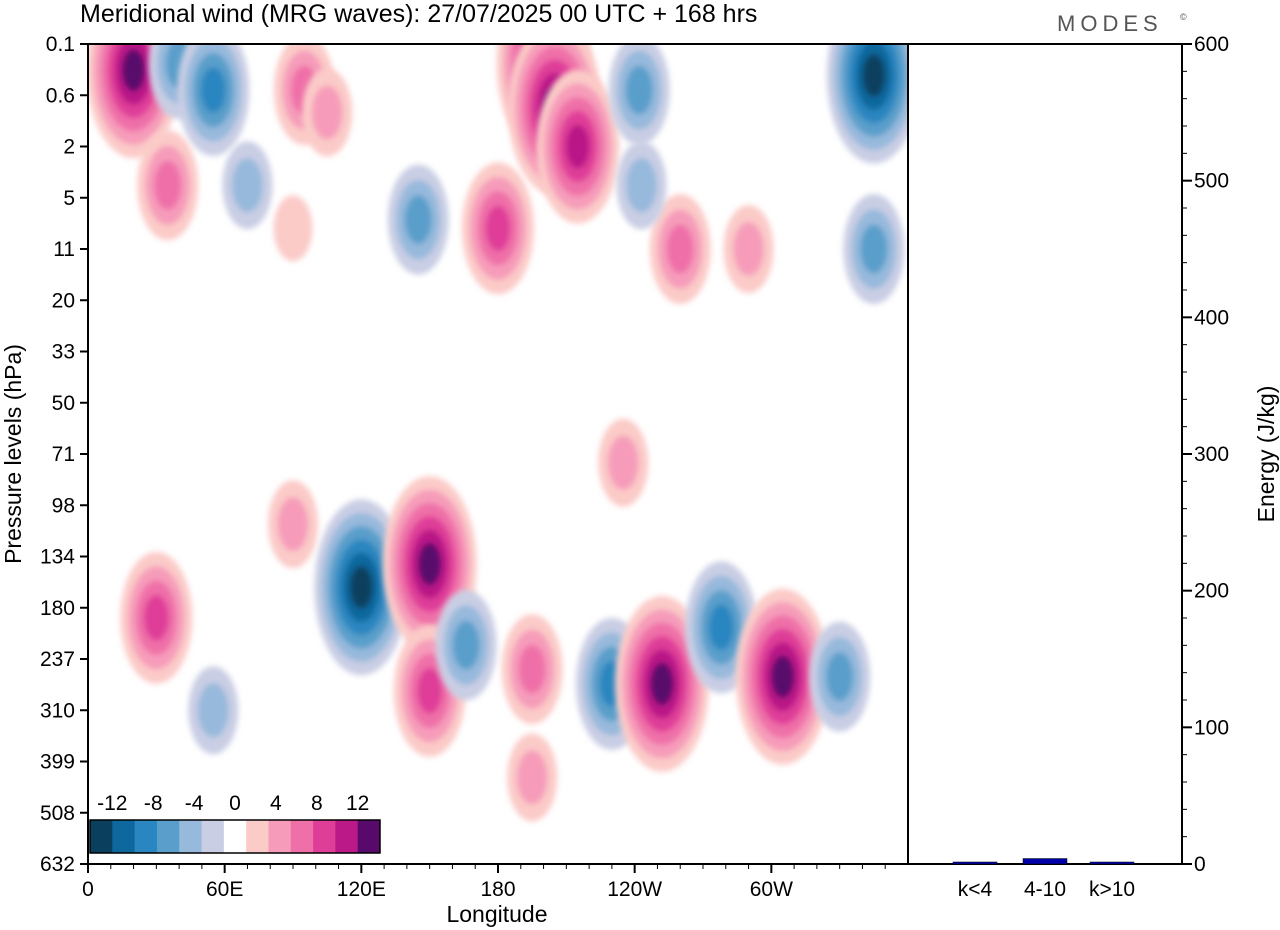 The height and width of the screenshot is (930, 1280). Describe the element at coordinates (57, 608) in the screenshot. I see `y-tick-label: 180` at that location.